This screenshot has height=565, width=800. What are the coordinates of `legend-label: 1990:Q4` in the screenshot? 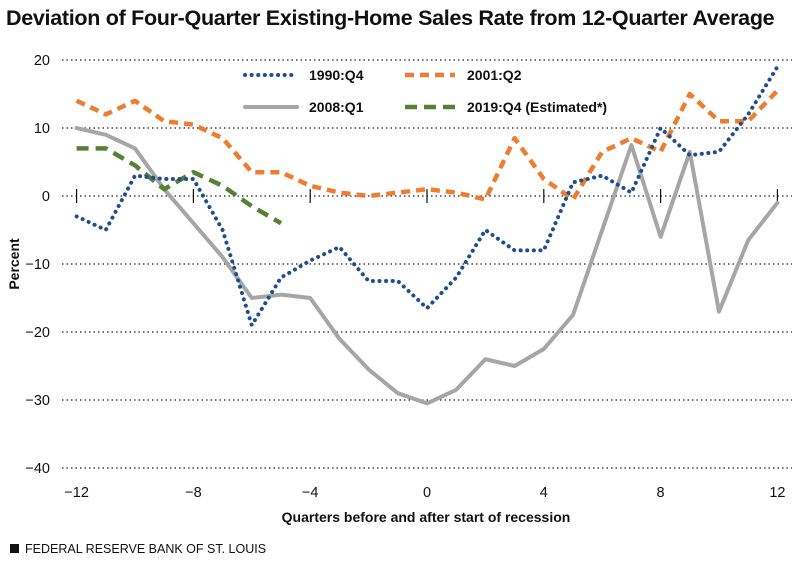 It's located at (336, 75).